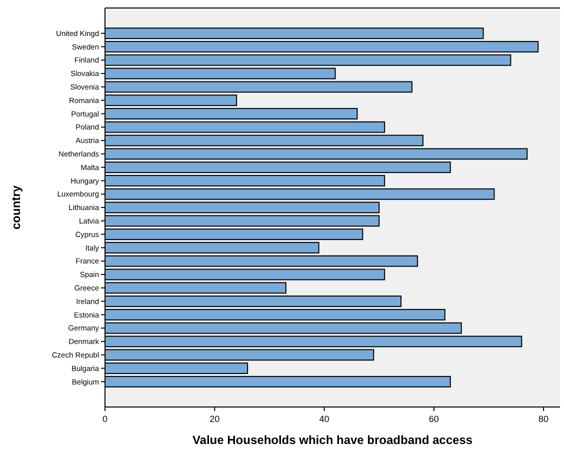  Describe the element at coordinates (324, 419) in the screenshot. I see `x-tick-label: 40` at that location.